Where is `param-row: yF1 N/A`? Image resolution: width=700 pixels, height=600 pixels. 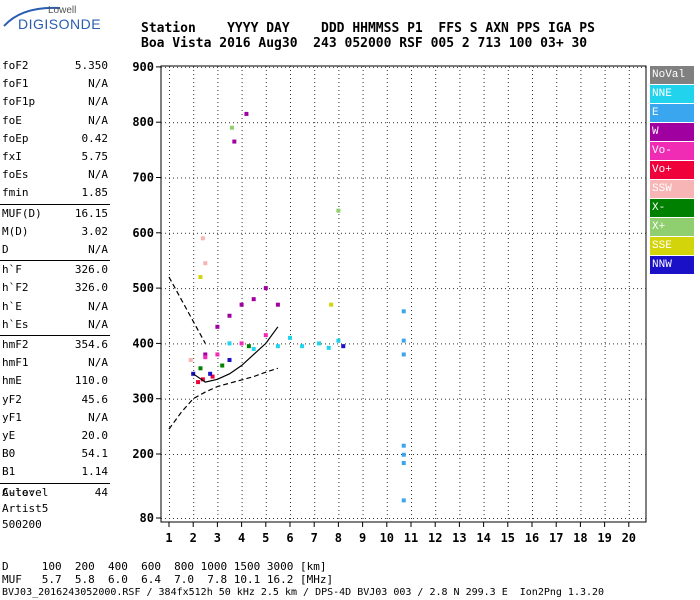 param-row: yF1 N/A is located at coordinates (55, 419).